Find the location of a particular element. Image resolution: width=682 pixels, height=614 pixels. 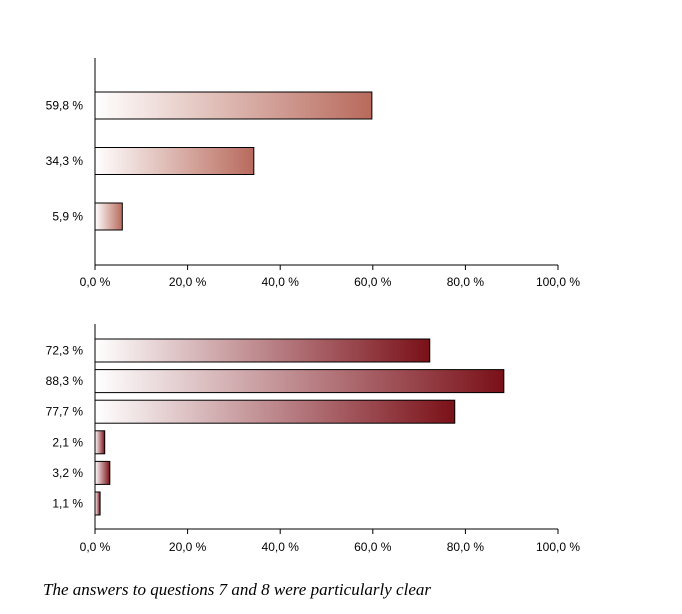

category-label: 2,1 % is located at coordinates (67, 442).